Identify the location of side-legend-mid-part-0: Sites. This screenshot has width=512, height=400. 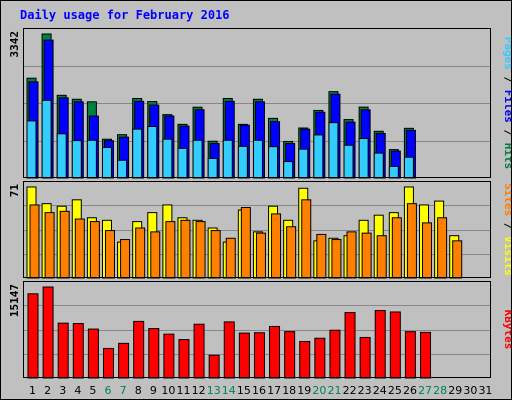
(506, 199).